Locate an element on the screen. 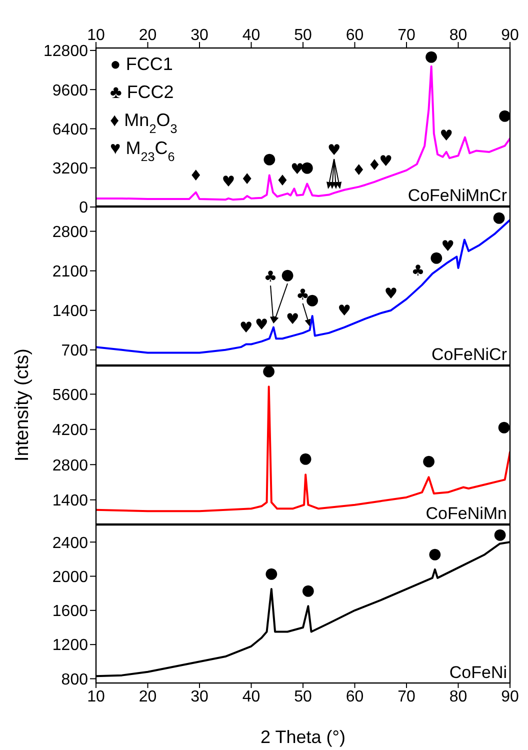  y-tick-label: 3200 is located at coordinates (70, 169).